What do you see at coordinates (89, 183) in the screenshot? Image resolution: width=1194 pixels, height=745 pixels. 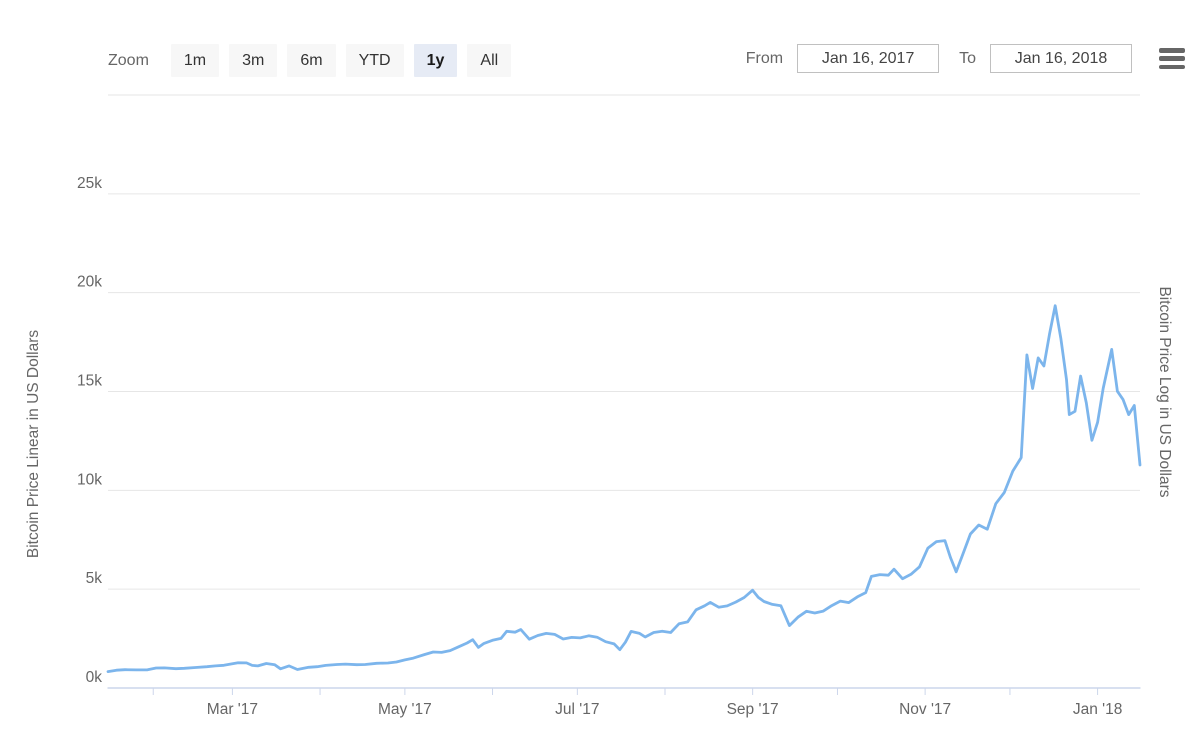 I see `y-axis-tick-label: 25k` at bounding box center [89, 183].